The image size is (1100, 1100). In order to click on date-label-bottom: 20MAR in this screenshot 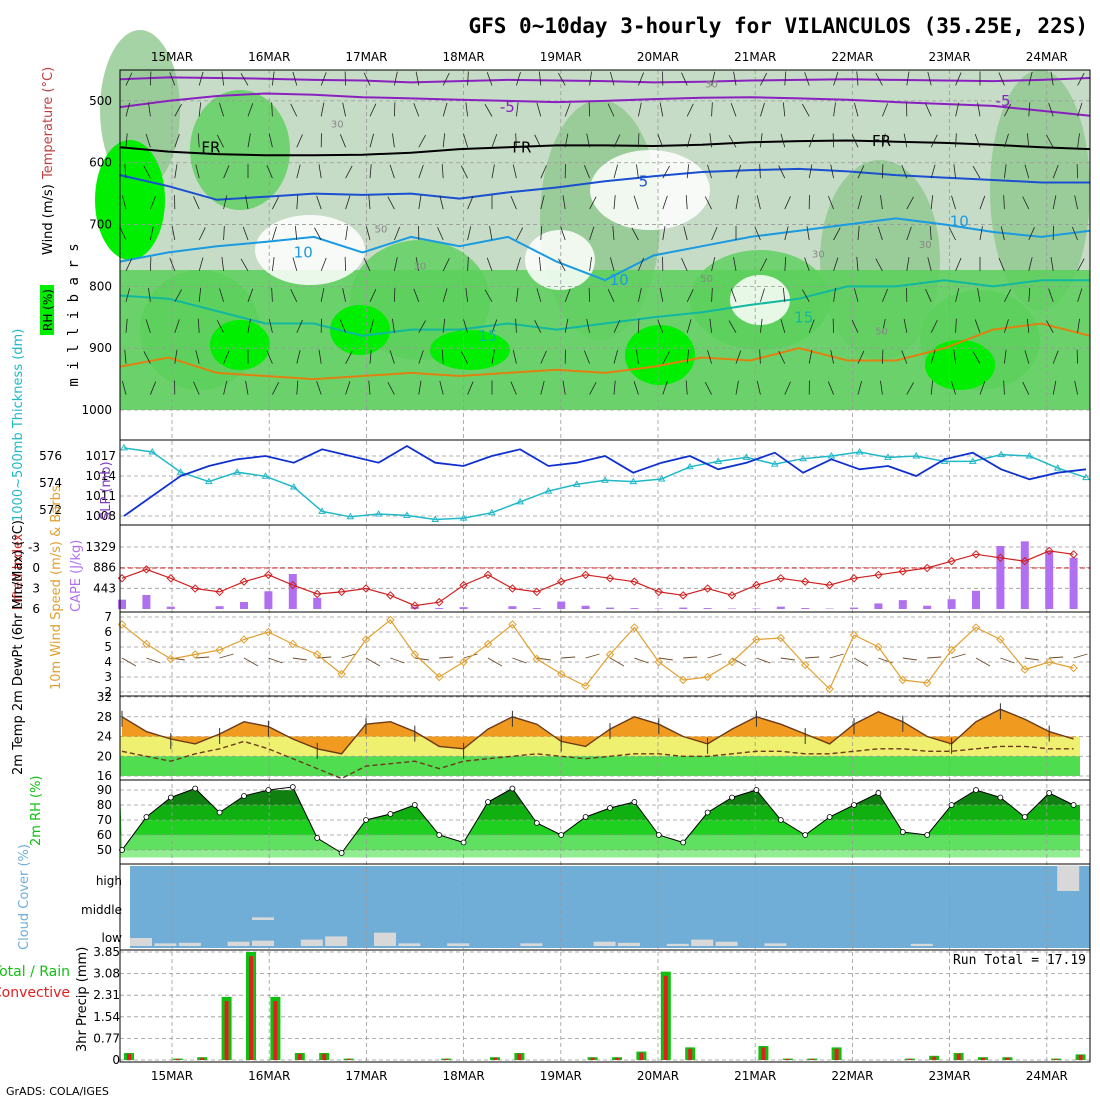, I will do `click(658, 1076)`.